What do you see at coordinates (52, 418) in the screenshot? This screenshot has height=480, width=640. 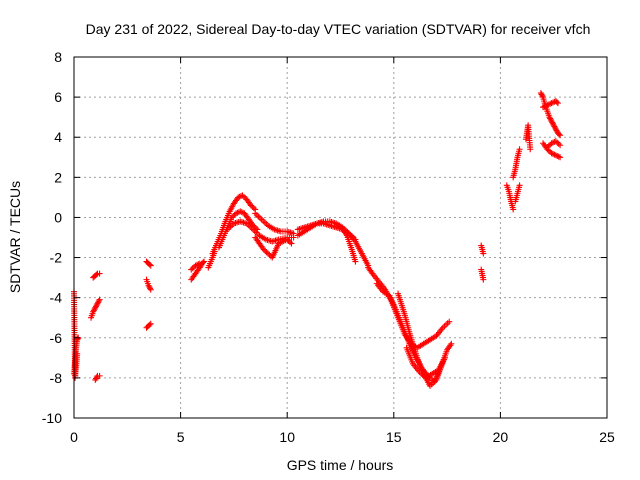 I see `y-tick-label: -10` at bounding box center [52, 418].